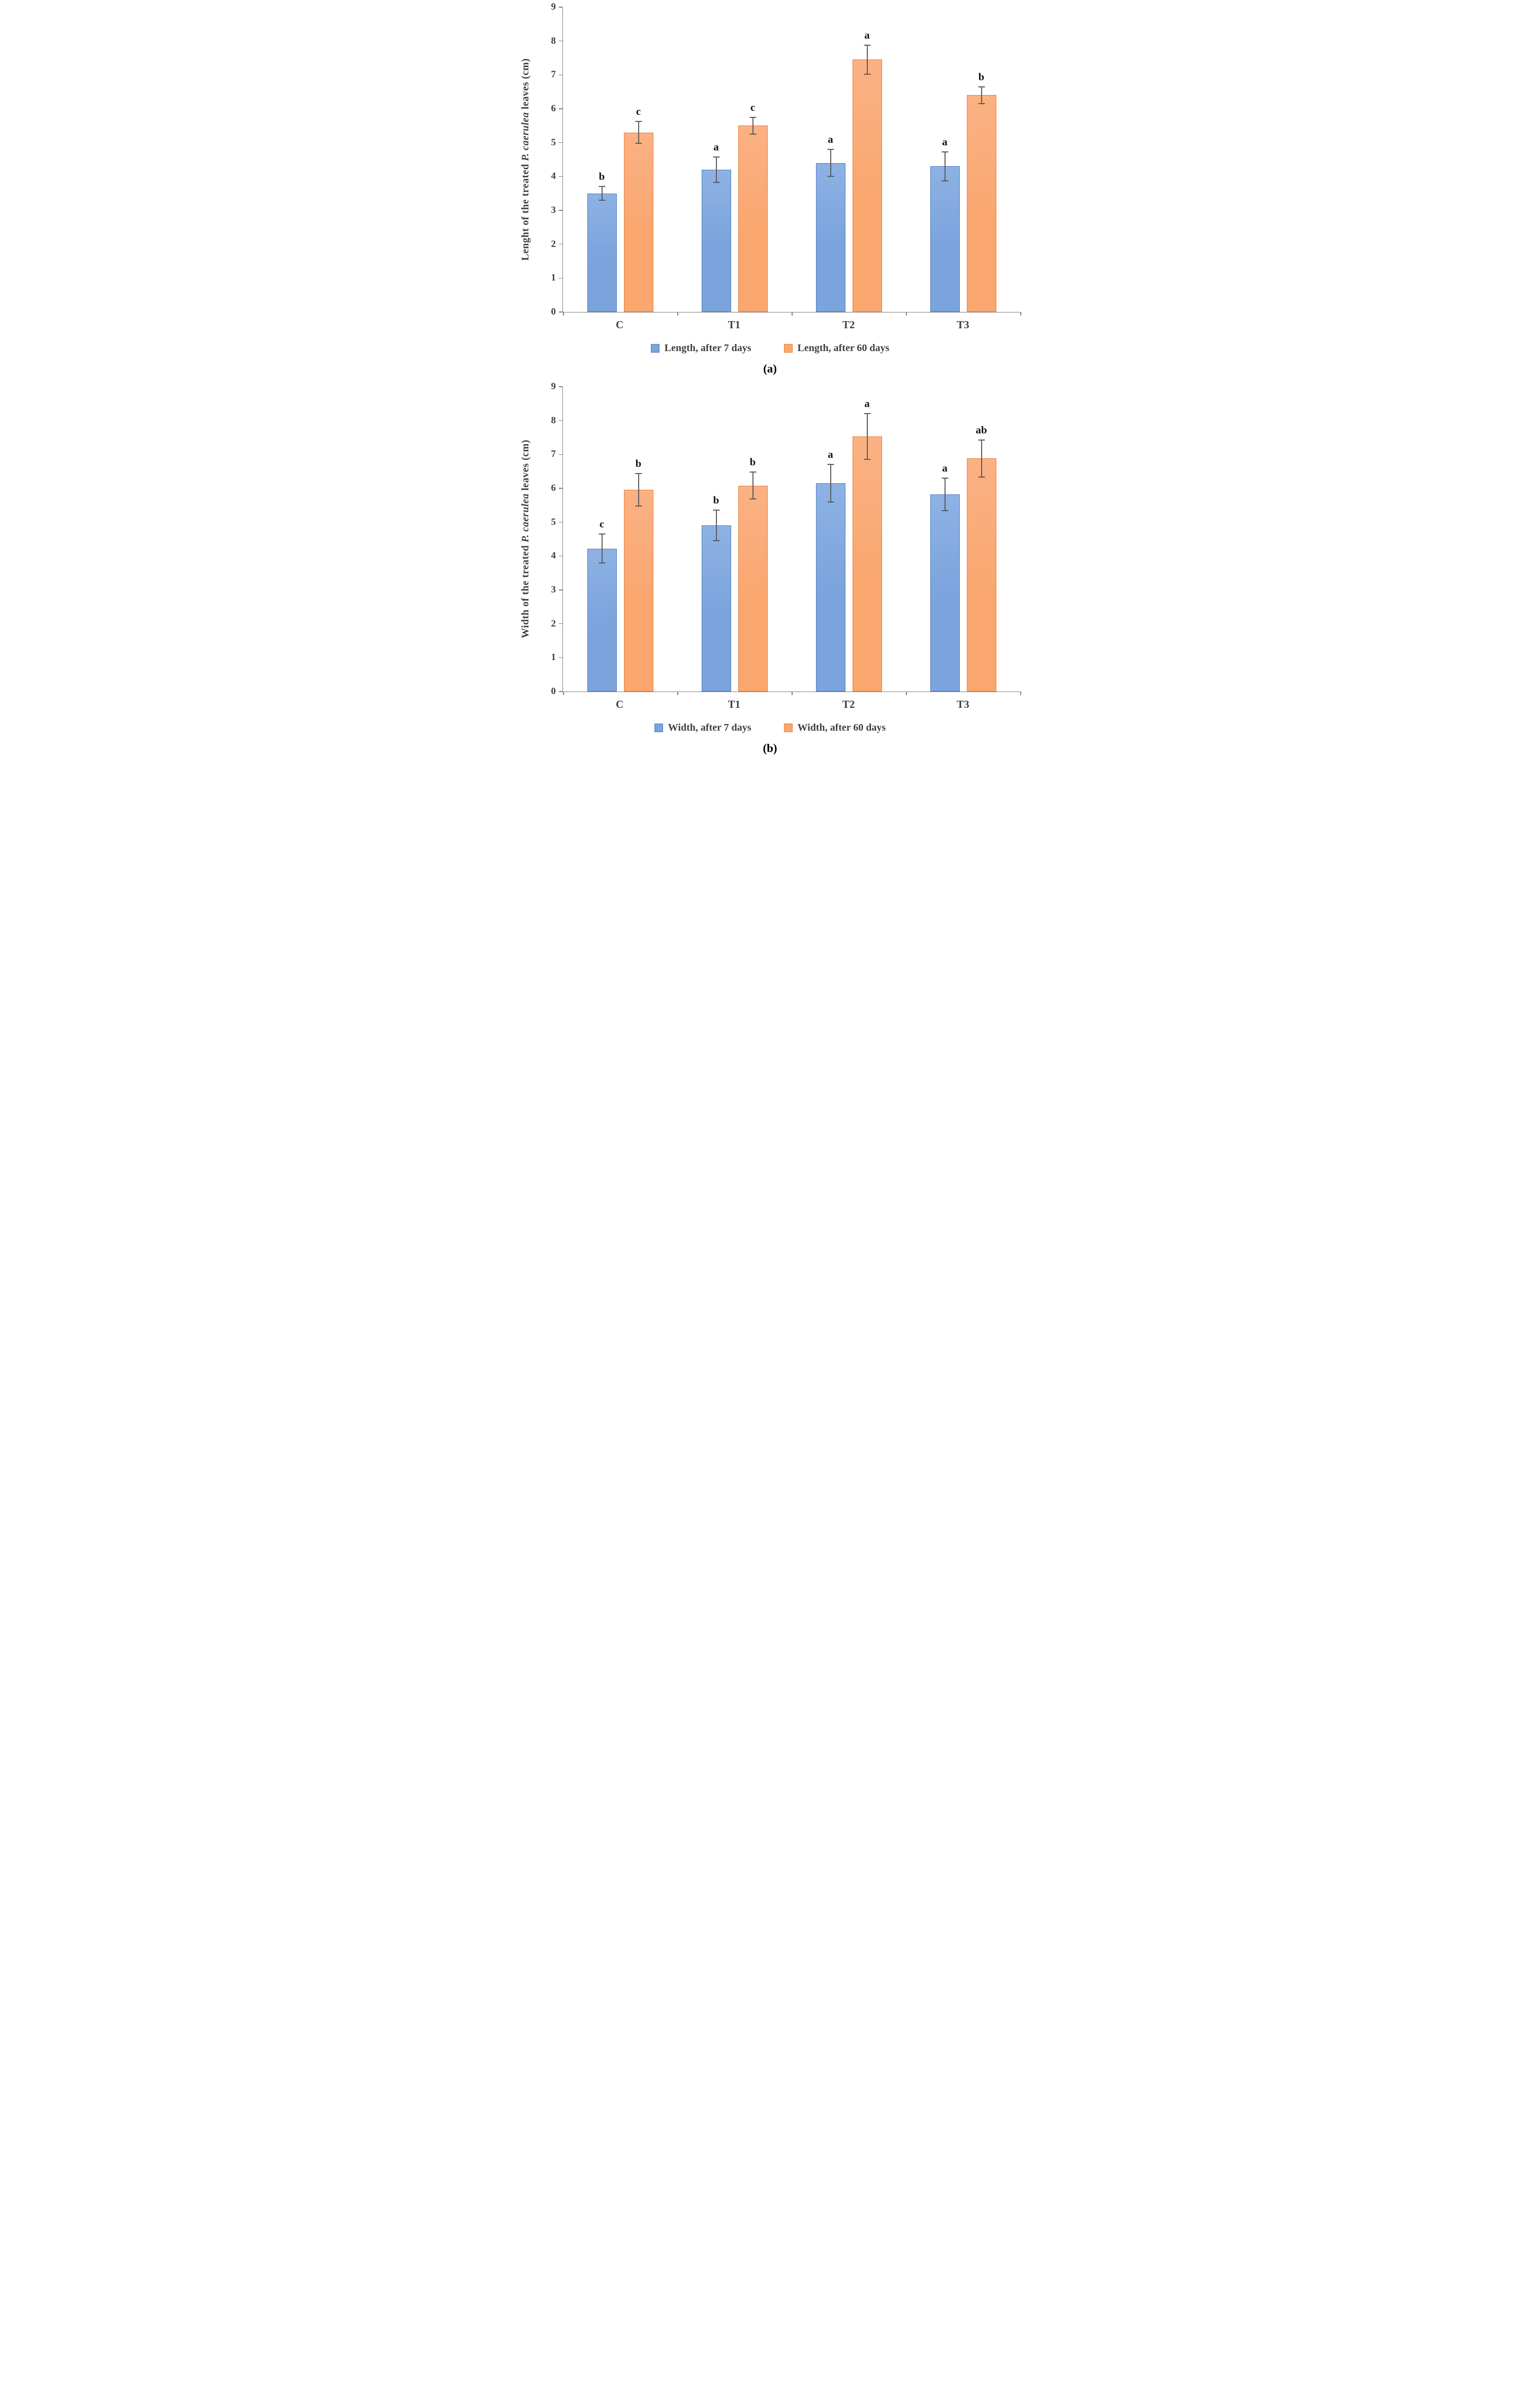  Describe the element at coordinates (867, 545) in the screenshot. I see `bar-T2-series2: a` at that location.